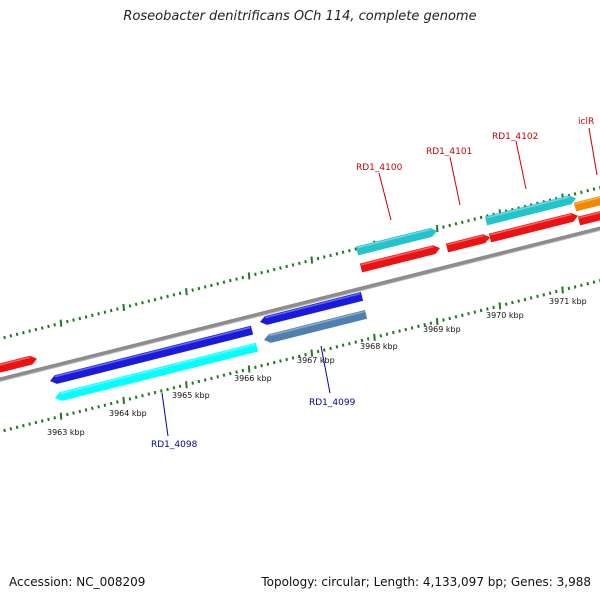  I want to click on scale-label: 3965 kbp, so click(191, 395).